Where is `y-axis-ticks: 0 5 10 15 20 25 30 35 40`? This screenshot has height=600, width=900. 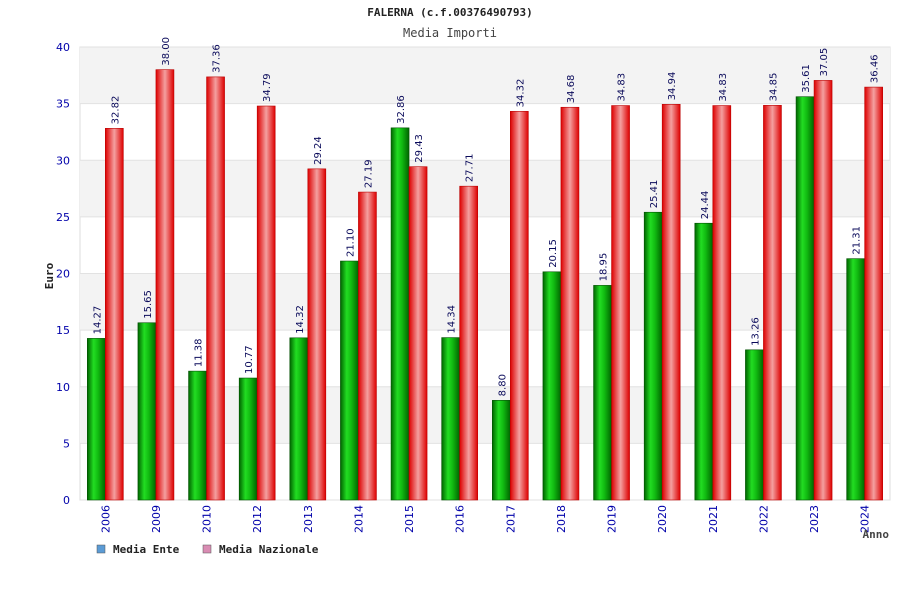
y-axis-ticks: 0 5 10 15 20 25 30 35 40 is located at coordinates (63, 274).